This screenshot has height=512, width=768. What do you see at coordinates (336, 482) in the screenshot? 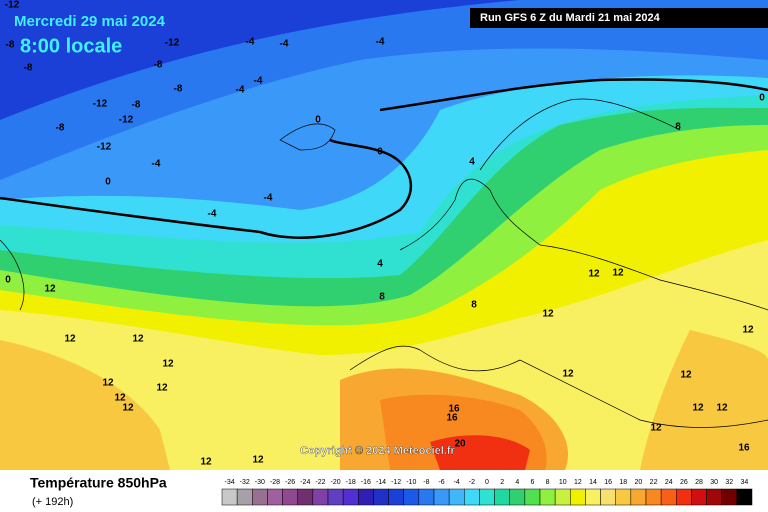
I see `legend-label: -20` at bounding box center [336, 482].